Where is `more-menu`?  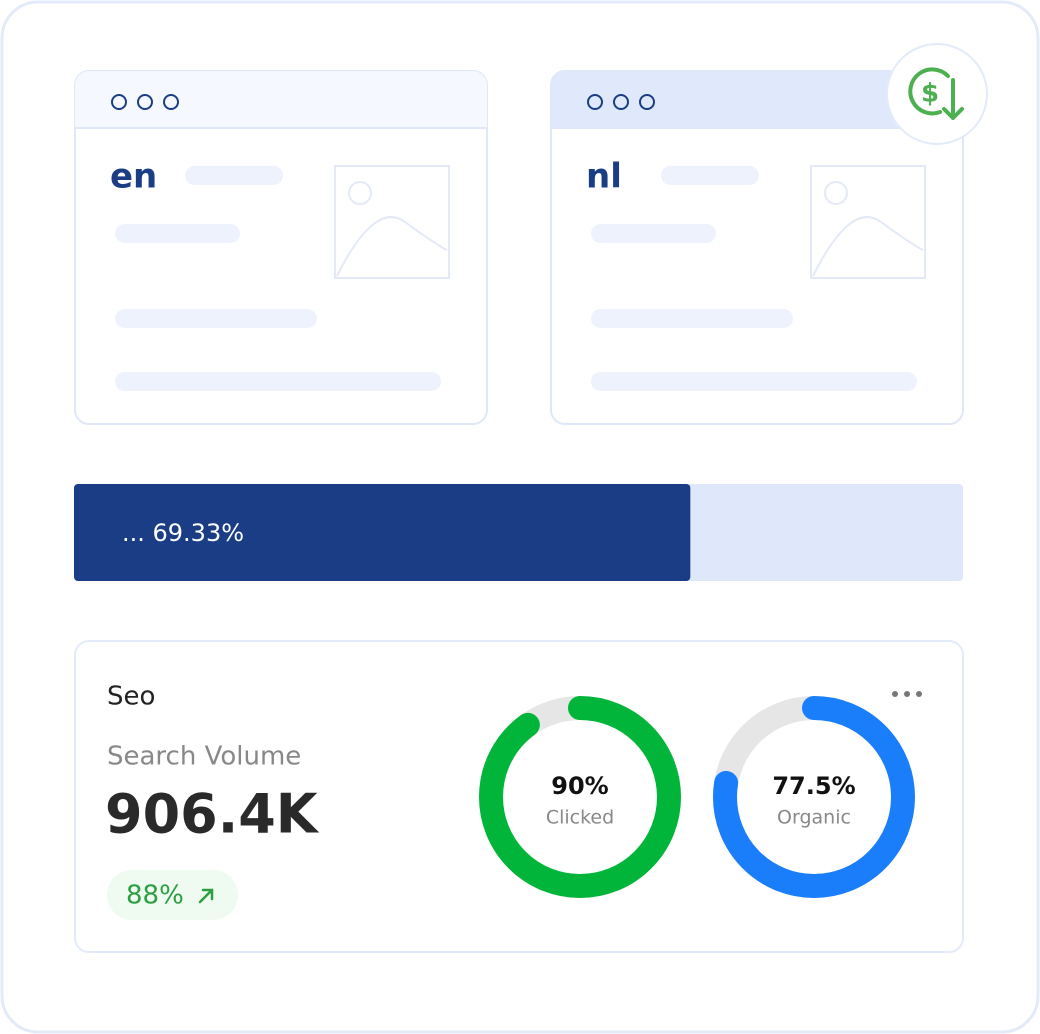 more-menu is located at coordinates (907, 694).